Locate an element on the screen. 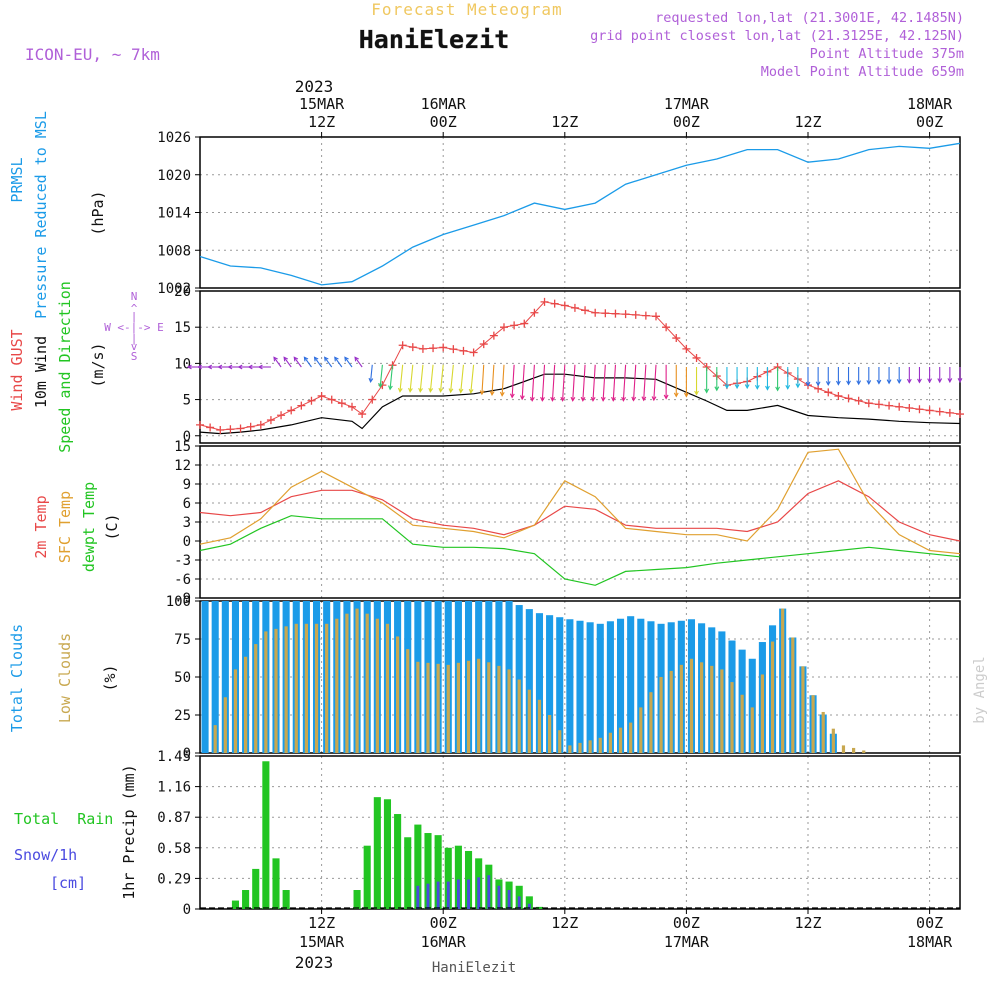 The image size is (1000, 1000). footer-location: HaniElezit is located at coordinates (474, 968).